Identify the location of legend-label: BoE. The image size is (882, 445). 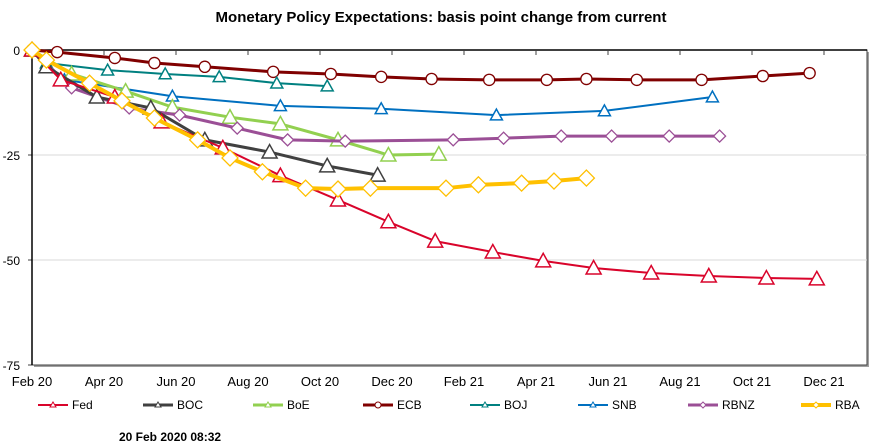
(298, 405).